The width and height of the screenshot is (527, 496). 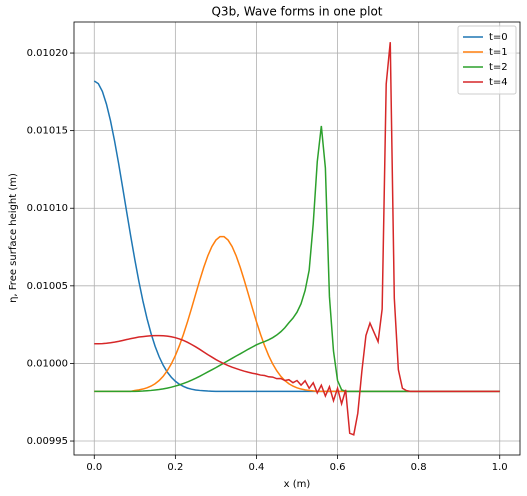 I want to click on x-tick-label: 1.0, so click(x=500, y=467).